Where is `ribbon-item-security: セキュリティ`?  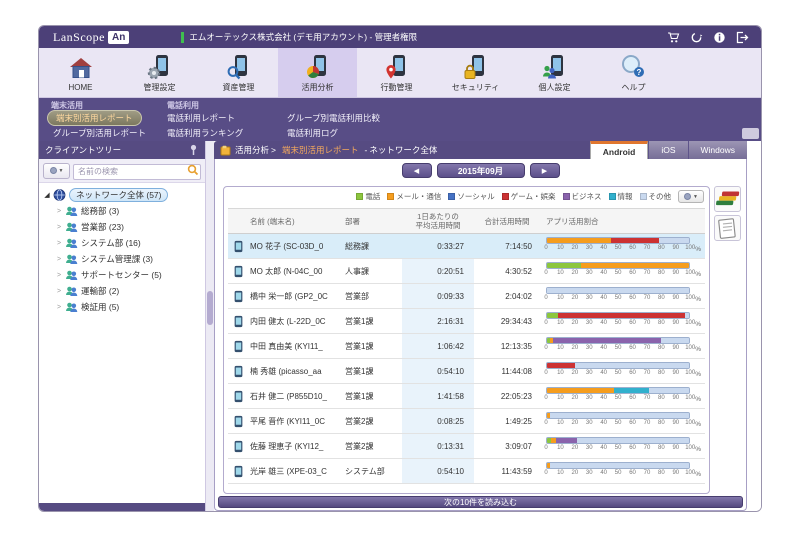
ribbon-item-security: セキュリティ is located at coordinates (475, 72).